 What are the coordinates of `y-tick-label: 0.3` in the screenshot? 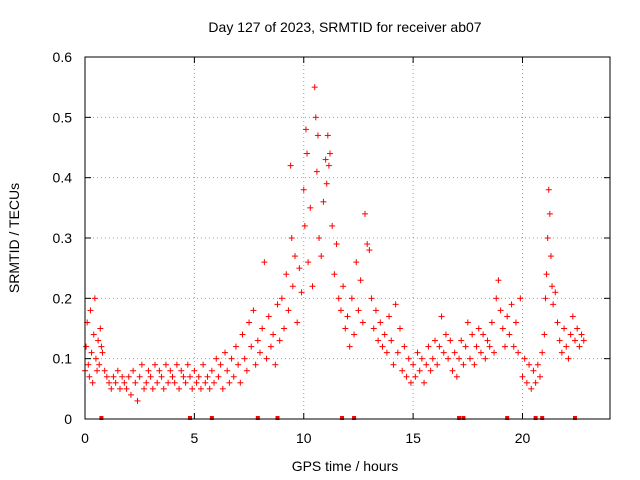 It's located at (63, 238).